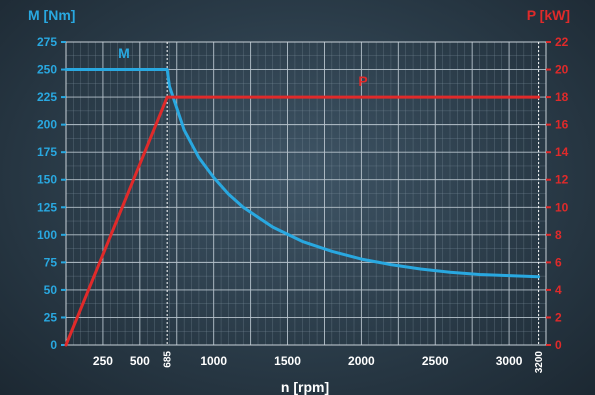 This screenshot has width=595, height=395. What do you see at coordinates (51, 15) in the screenshot?
I see `left-axis-title: M [Nm]` at bounding box center [51, 15].